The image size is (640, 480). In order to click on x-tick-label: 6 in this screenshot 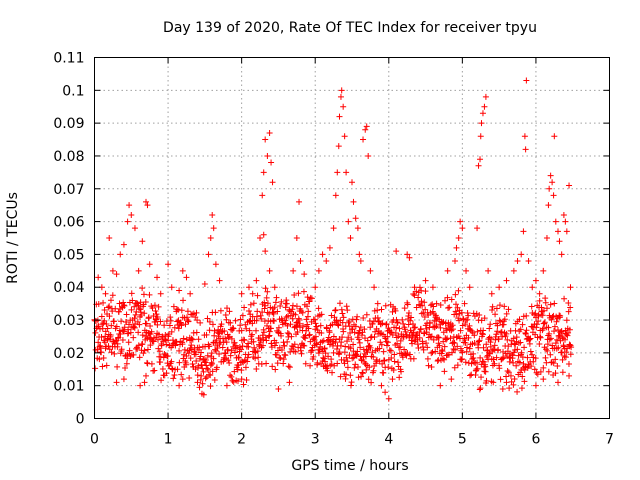, I will do `click(535, 440)`.